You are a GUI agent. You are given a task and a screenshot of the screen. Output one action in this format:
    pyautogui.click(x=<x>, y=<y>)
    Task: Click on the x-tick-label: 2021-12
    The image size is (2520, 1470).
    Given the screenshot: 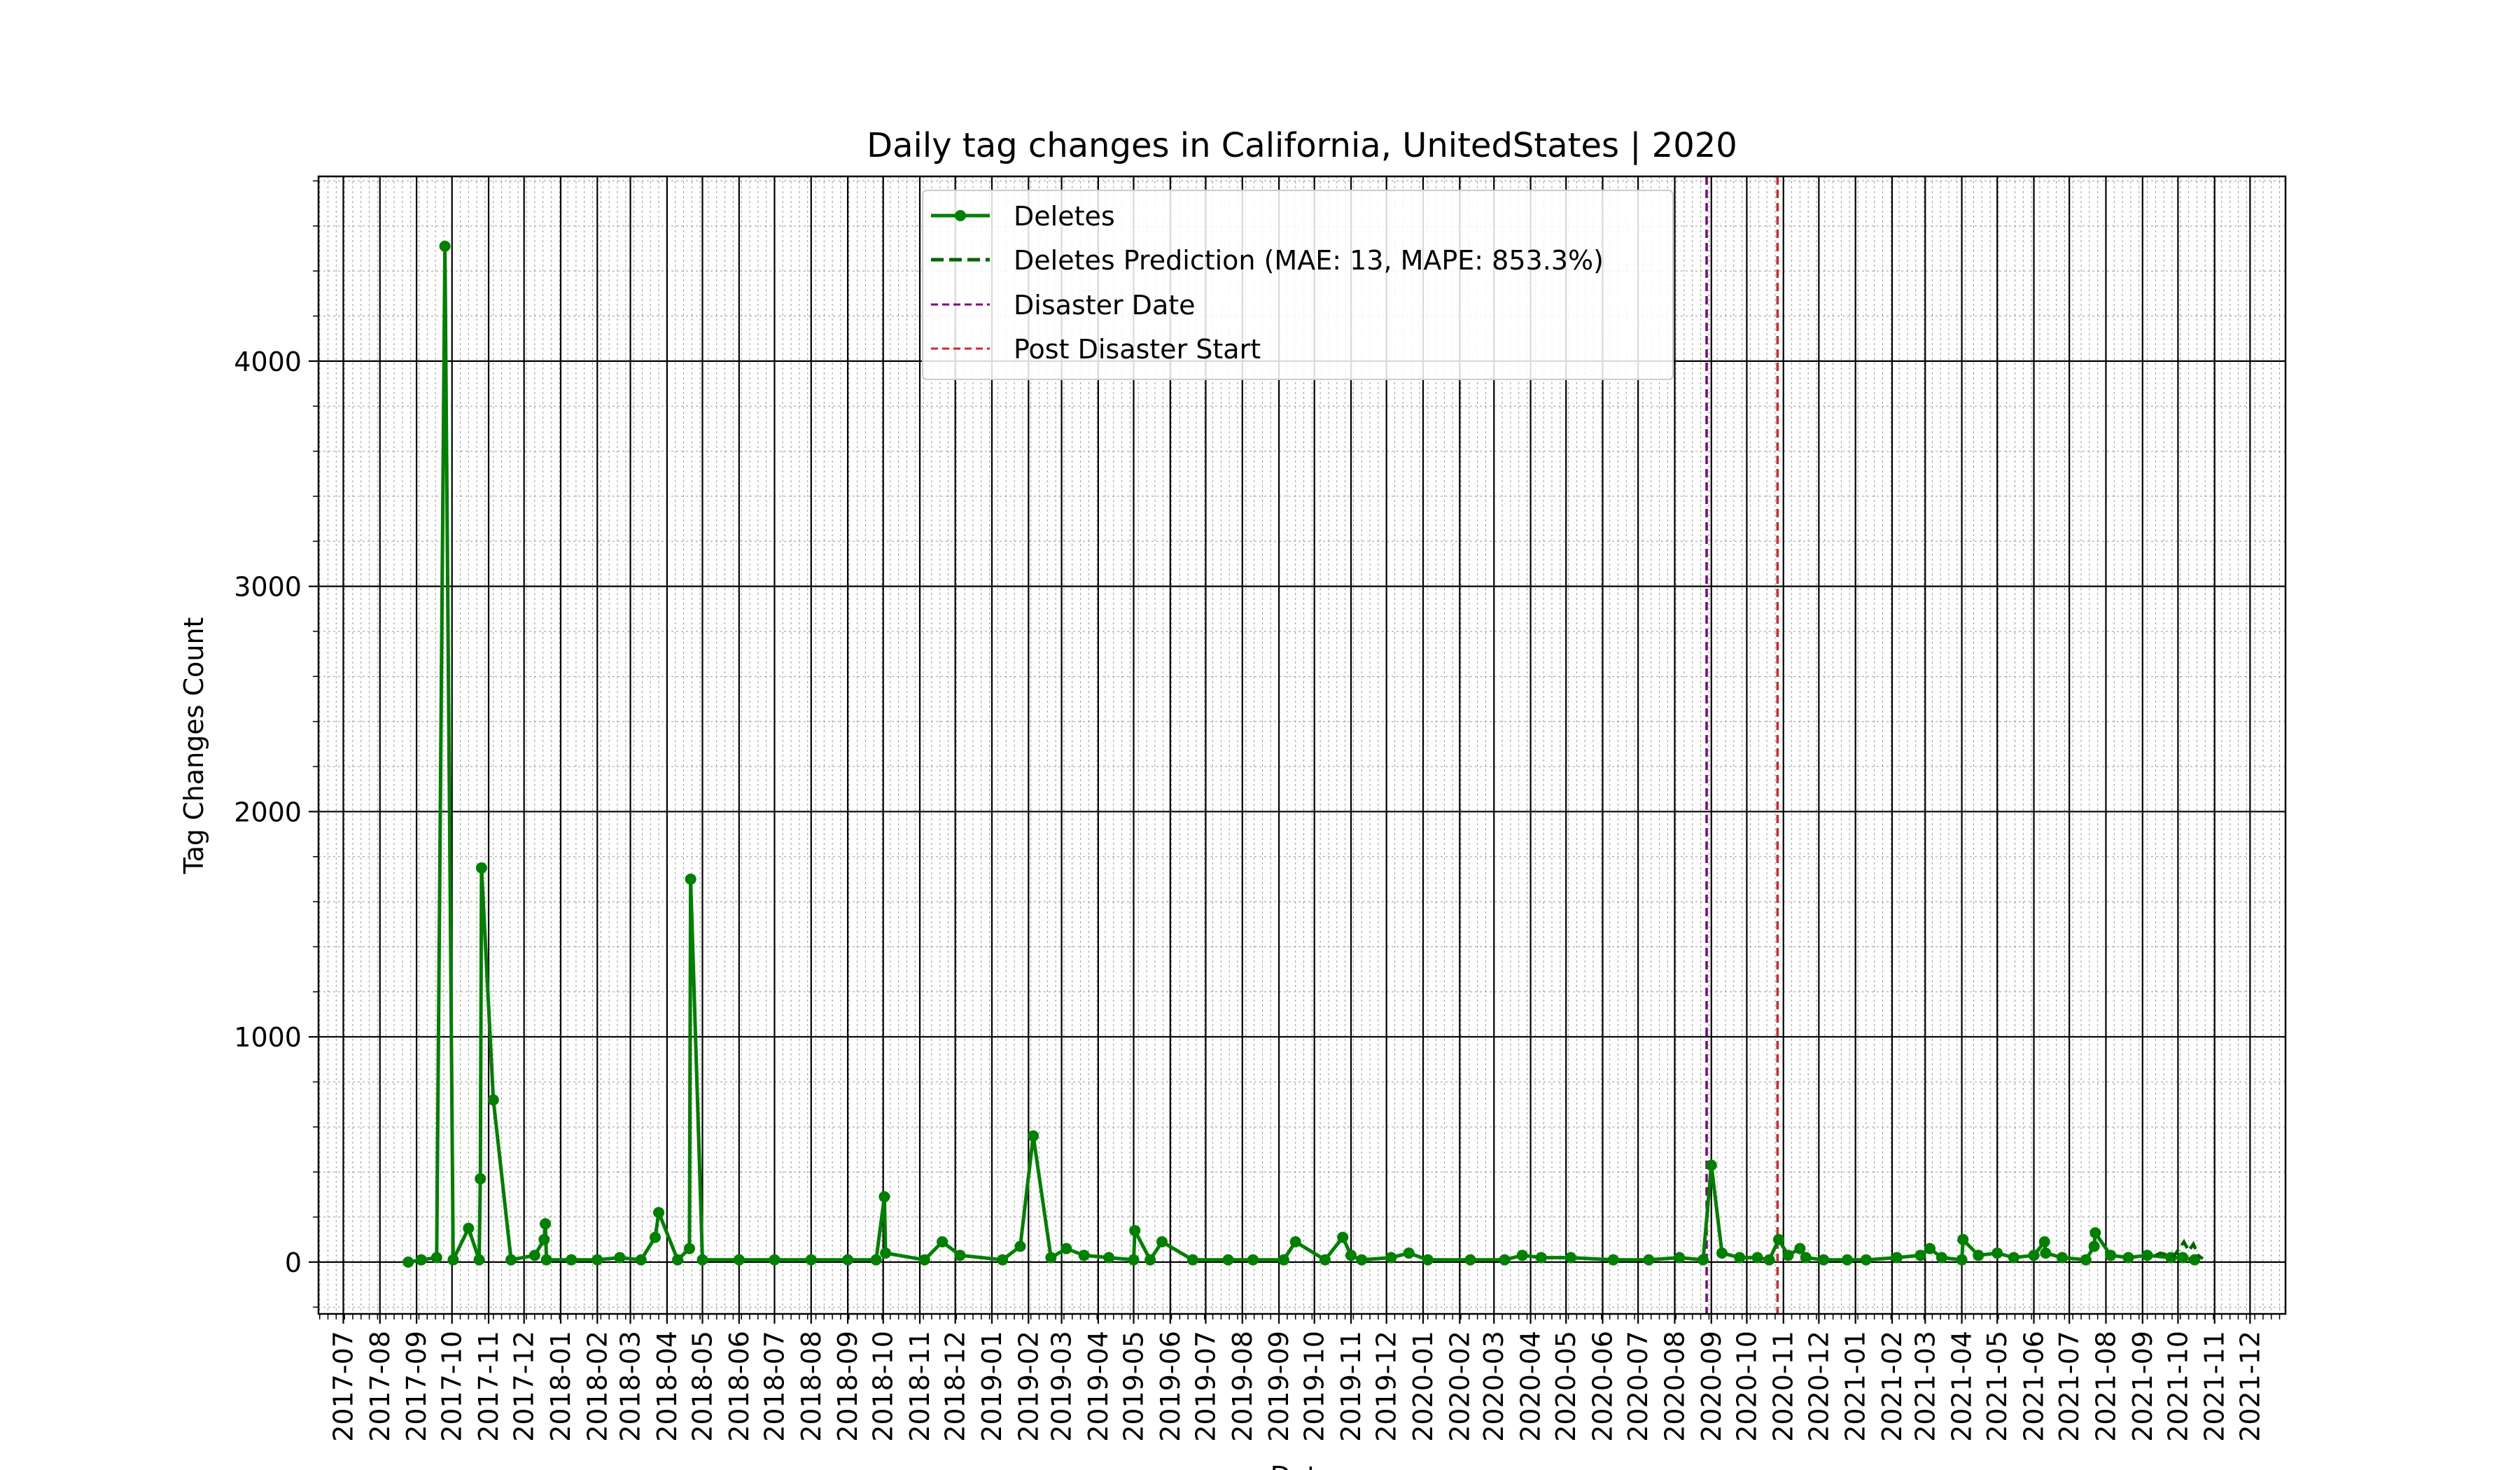 What is the action you would take?
    pyautogui.click(x=2249, y=1386)
    